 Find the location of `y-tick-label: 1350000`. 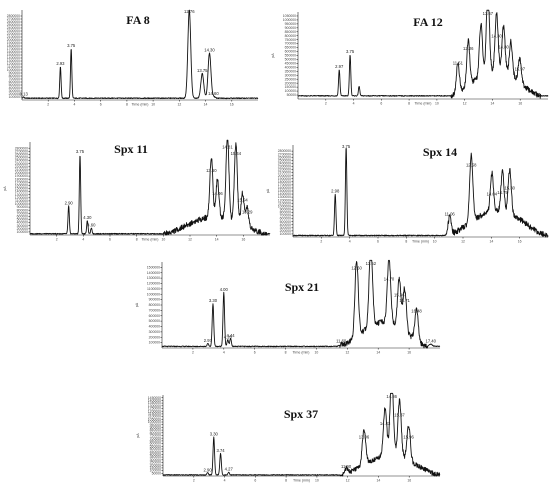

y-tick-label: 1350000 is located at coordinates (154, 403).